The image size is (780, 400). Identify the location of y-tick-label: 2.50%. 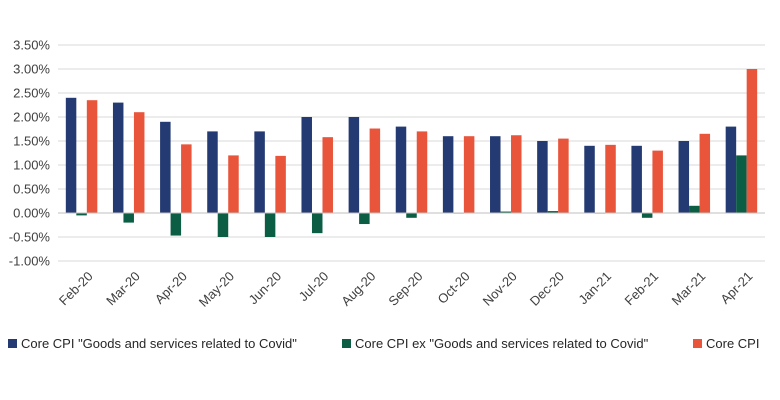
(31, 93).